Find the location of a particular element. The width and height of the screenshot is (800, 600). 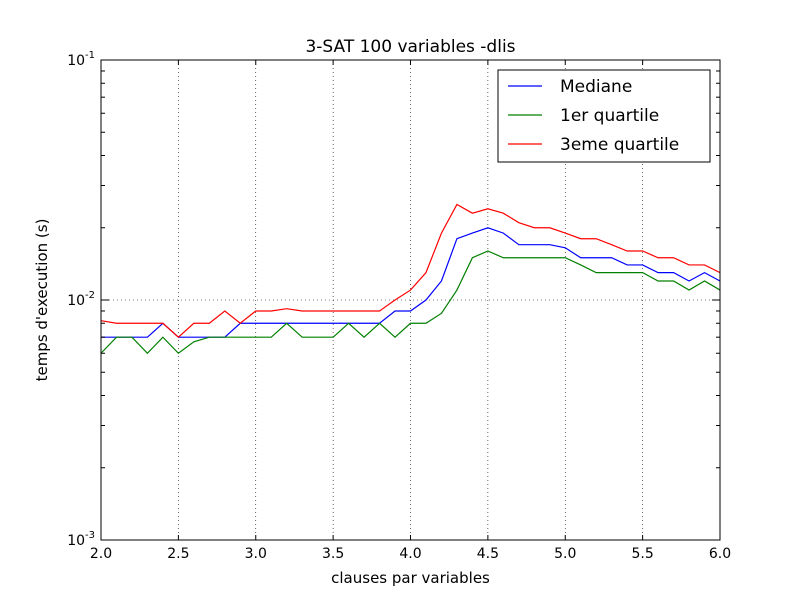

legend-label: Mediane is located at coordinates (596, 87).